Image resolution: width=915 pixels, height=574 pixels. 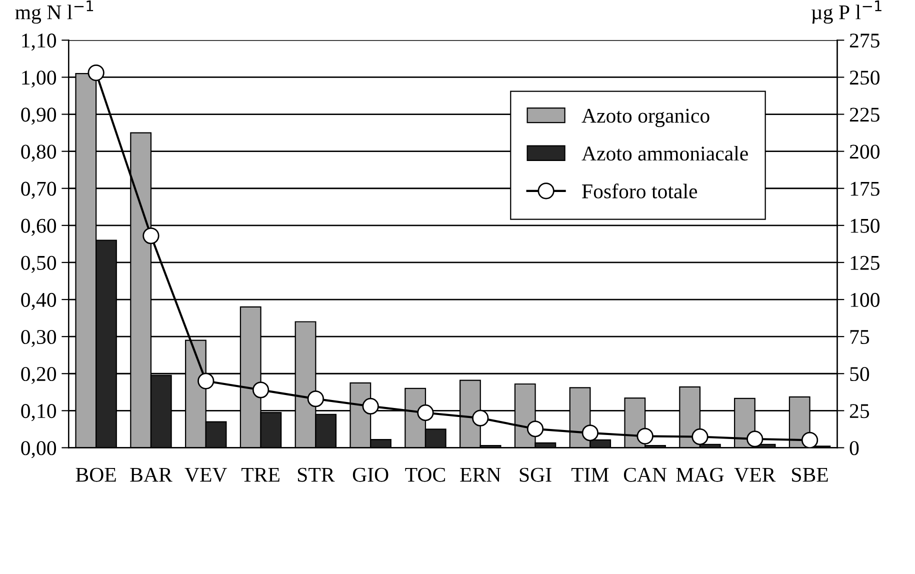 What do you see at coordinates (425, 475) in the screenshot?
I see `x-tick-label: TOC` at bounding box center [425, 475].